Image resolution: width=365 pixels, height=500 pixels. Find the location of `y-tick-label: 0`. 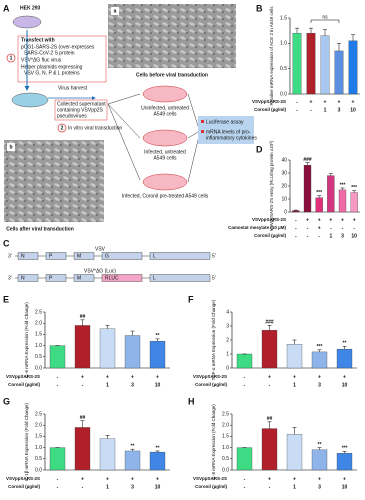

y-tick-label: 0 is located at coordinates (285, 212).